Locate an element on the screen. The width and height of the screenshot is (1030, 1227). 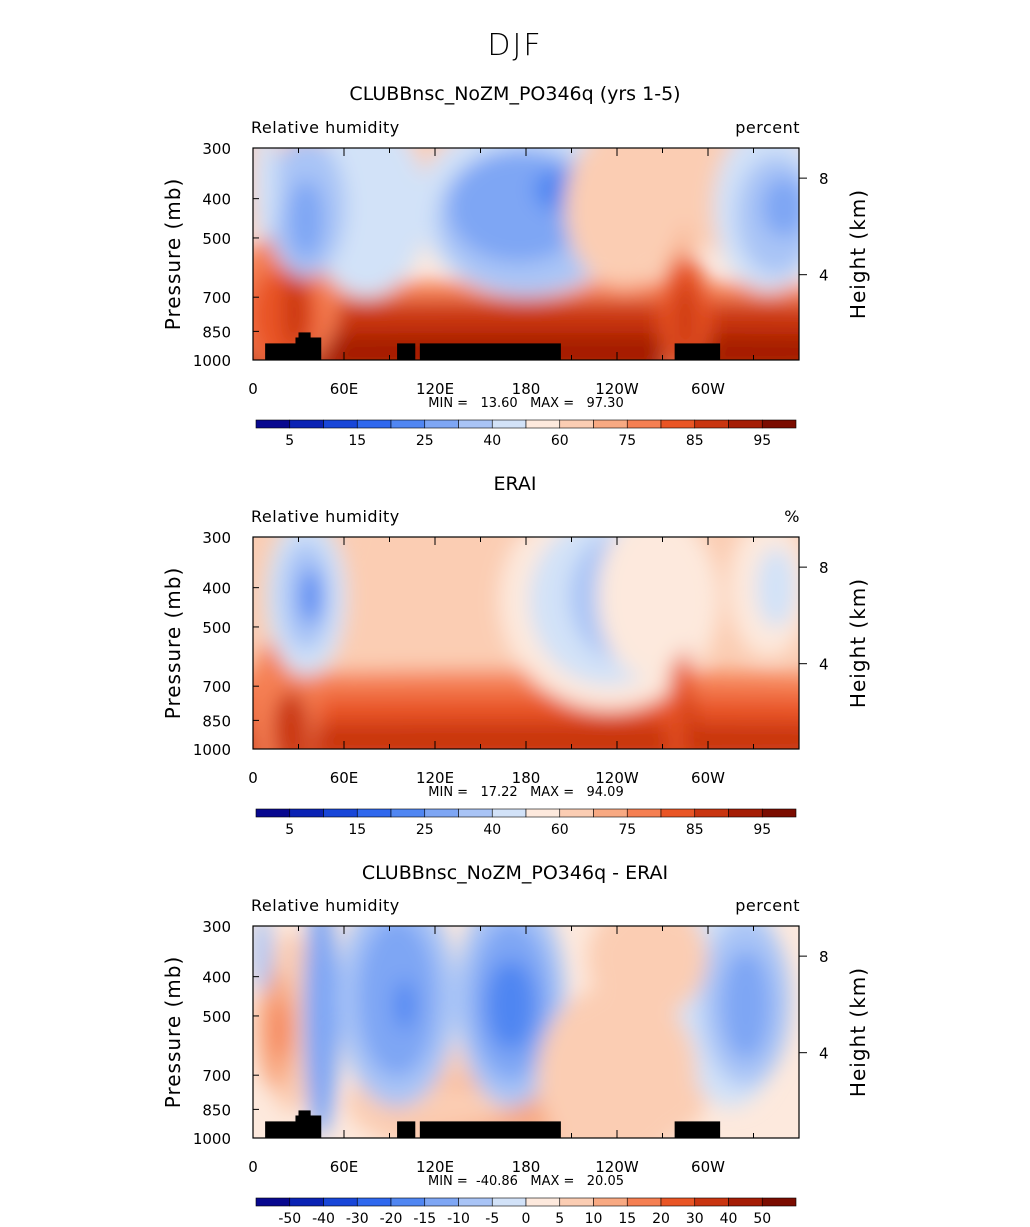
x-tick-label: 180 is located at coordinates (526, 1167).